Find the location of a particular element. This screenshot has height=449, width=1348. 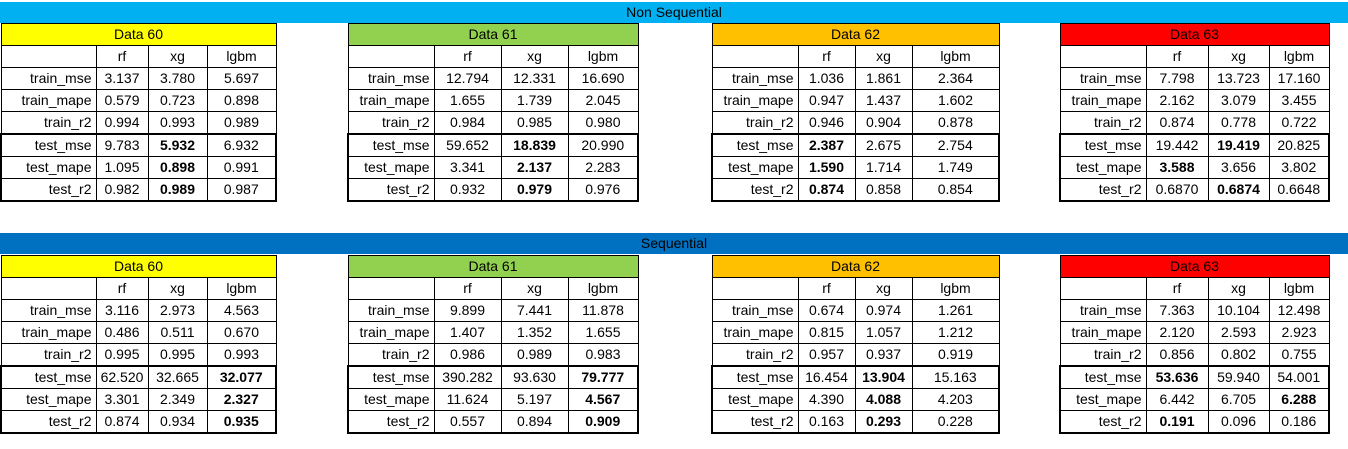

value-cell: 1.407 is located at coordinates (467, 332).